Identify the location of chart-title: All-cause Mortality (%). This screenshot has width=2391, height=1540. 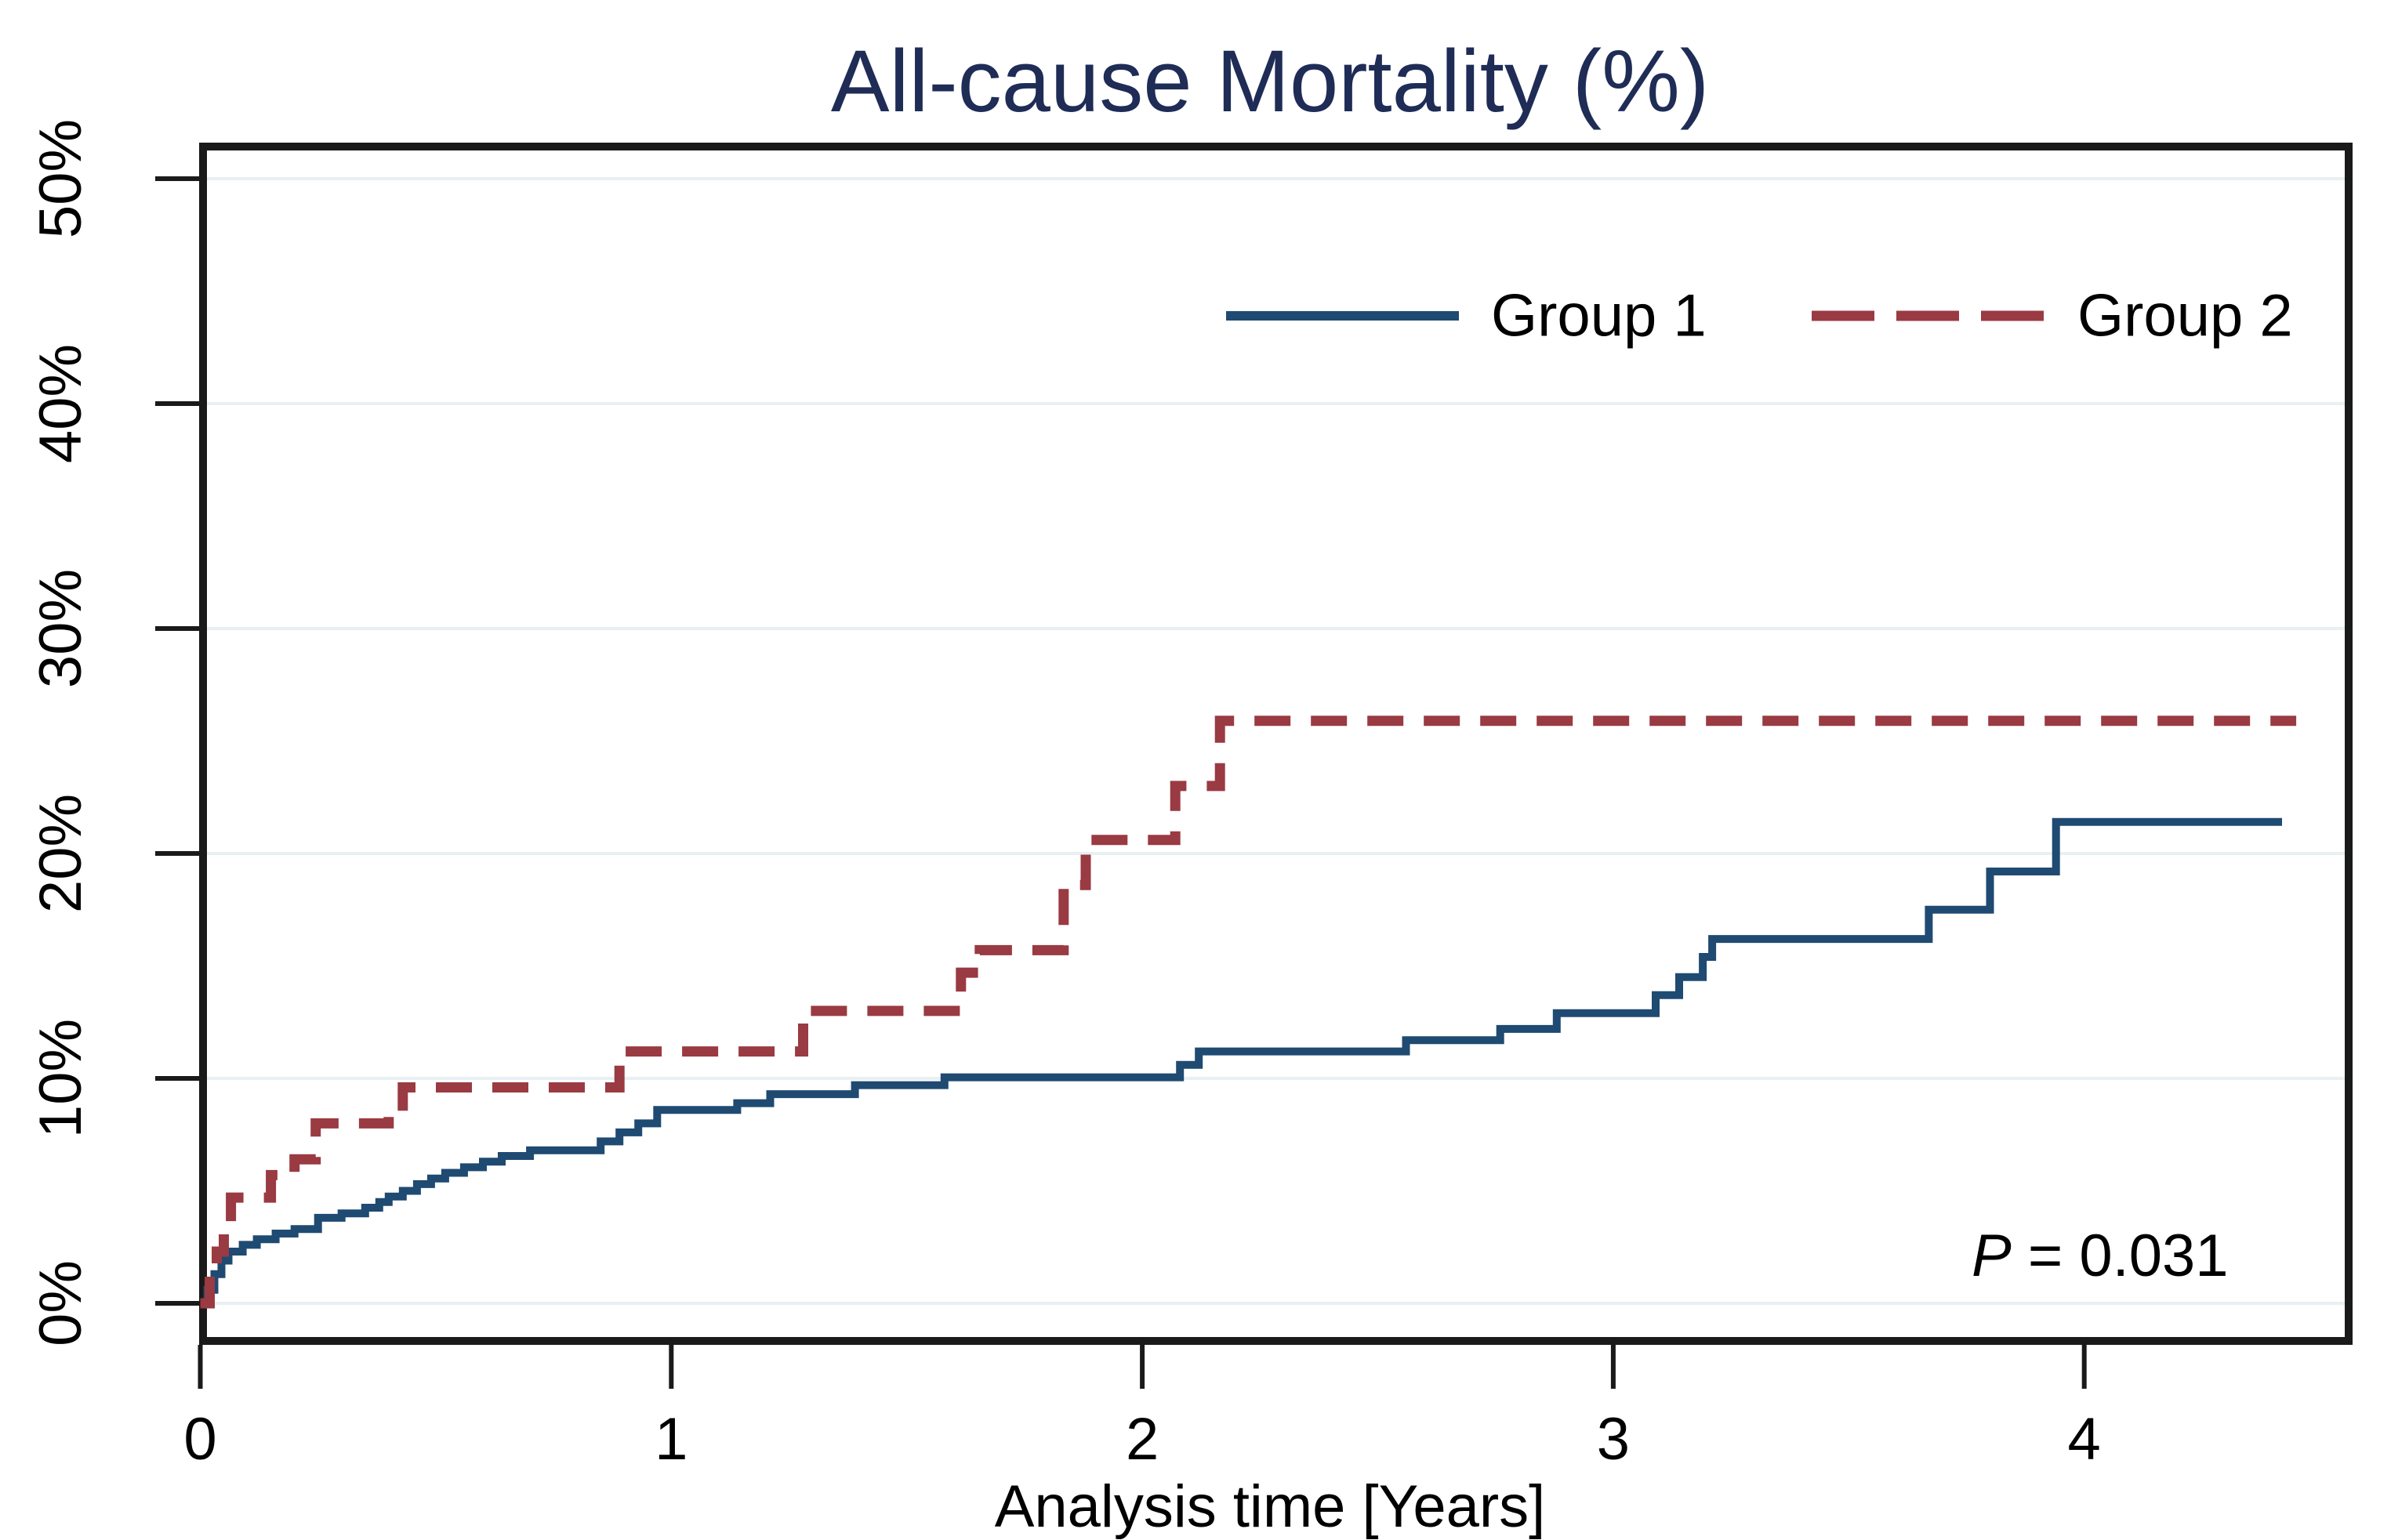
(1270, 81).